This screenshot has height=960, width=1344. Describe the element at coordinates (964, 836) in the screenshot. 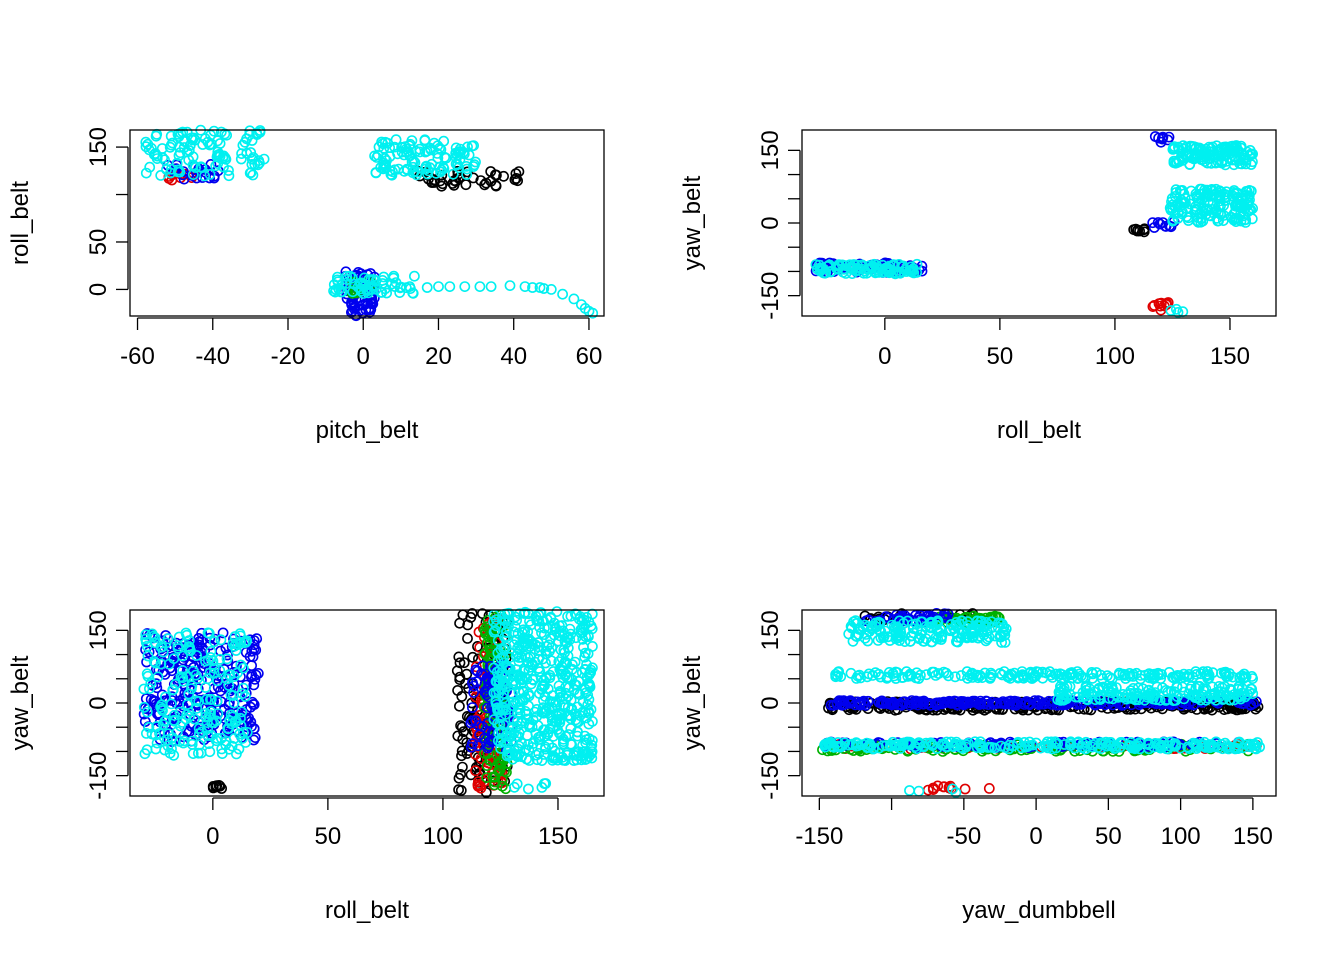

I see `x-tick-label: -50` at that location.